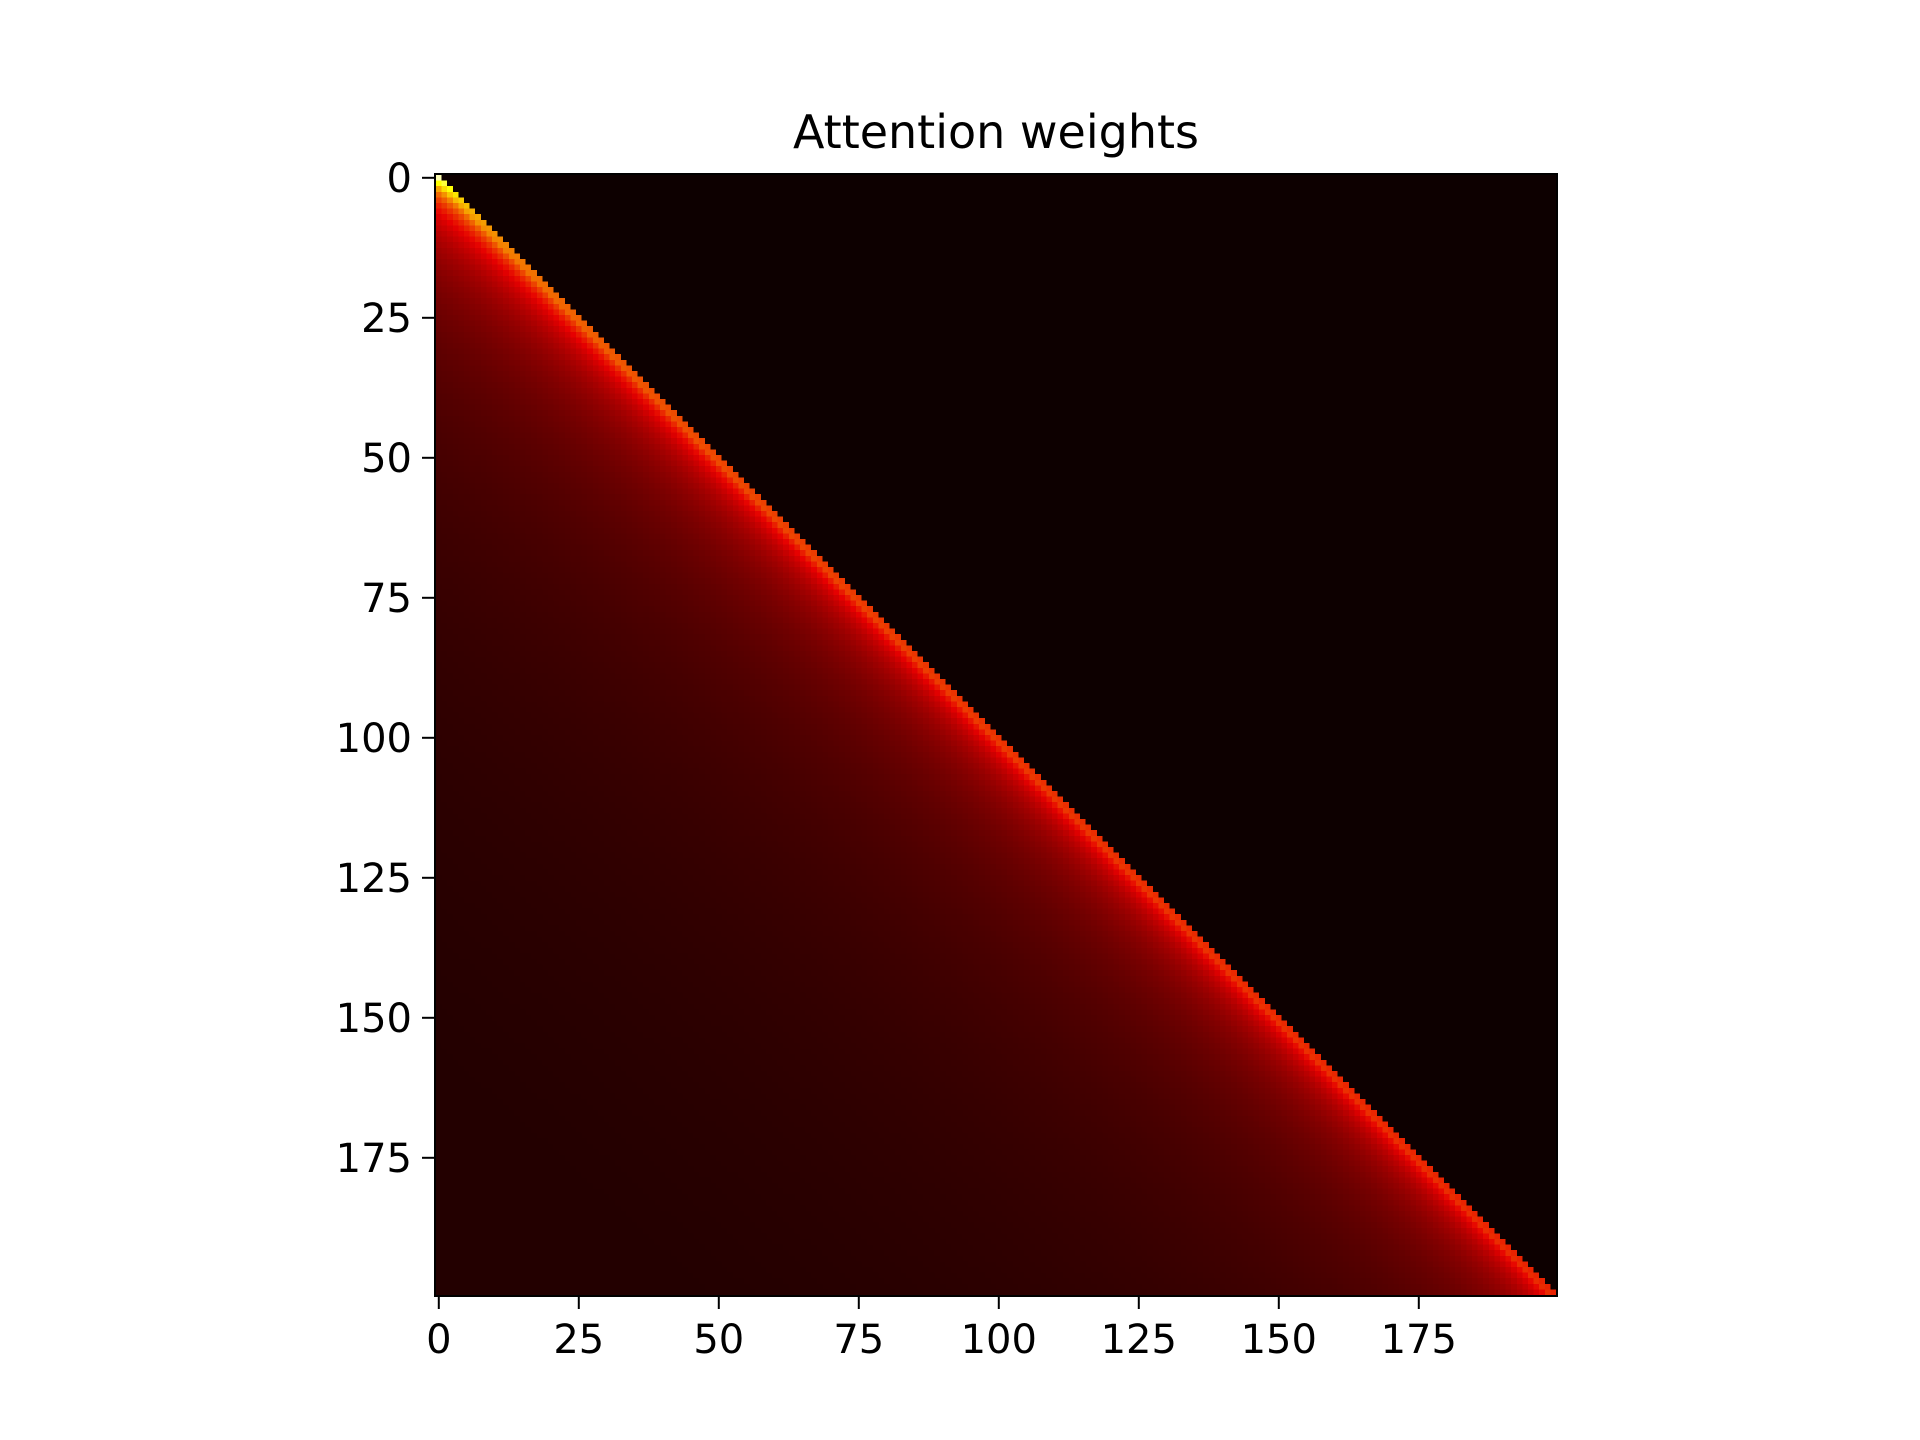 The image size is (1920, 1440). What do you see at coordinates (374, 1159) in the screenshot?
I see `y-tick-label: 175` at bounding box center [374, 1159].